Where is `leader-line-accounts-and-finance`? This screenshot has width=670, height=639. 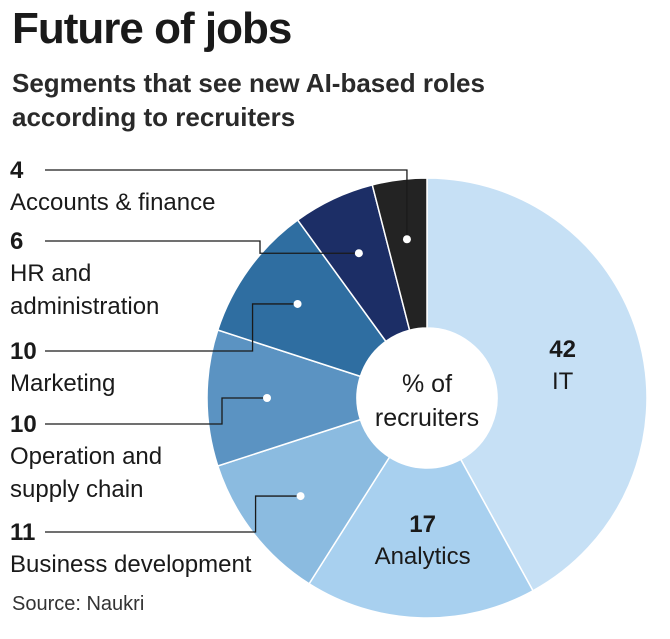
leader-line-accounts-and-finance is located at coordinates (226, 204).